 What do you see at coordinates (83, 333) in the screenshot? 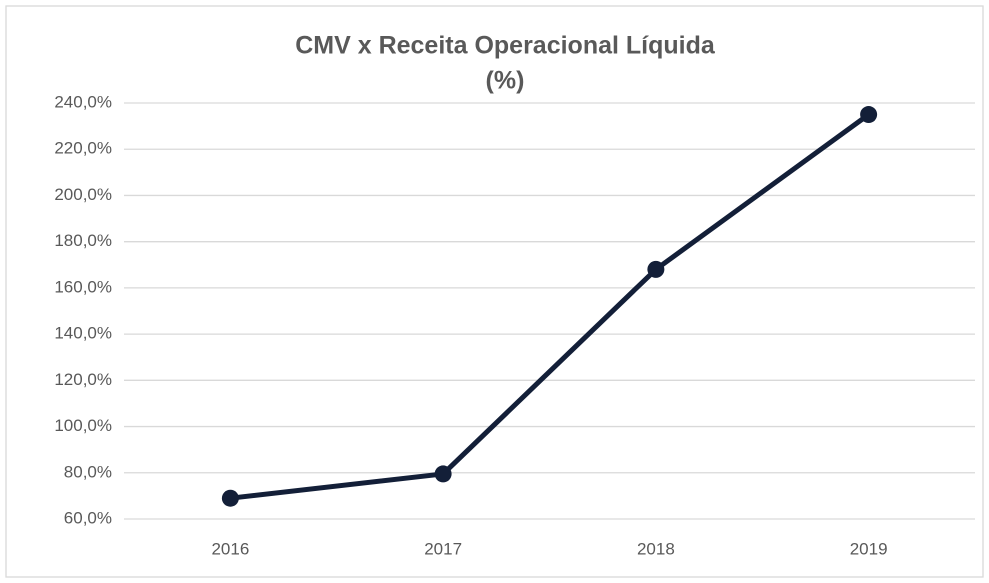
I see `y-tick-label: 140,0%` at bounding box center [83, 333].